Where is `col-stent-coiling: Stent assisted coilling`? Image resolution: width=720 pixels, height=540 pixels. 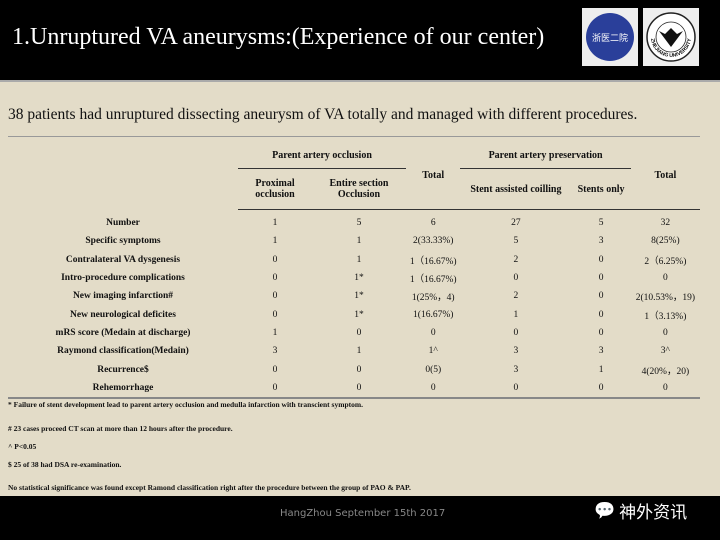
col-stent-coiling: Stent assisted coilling is located at coordinates (516, 189).